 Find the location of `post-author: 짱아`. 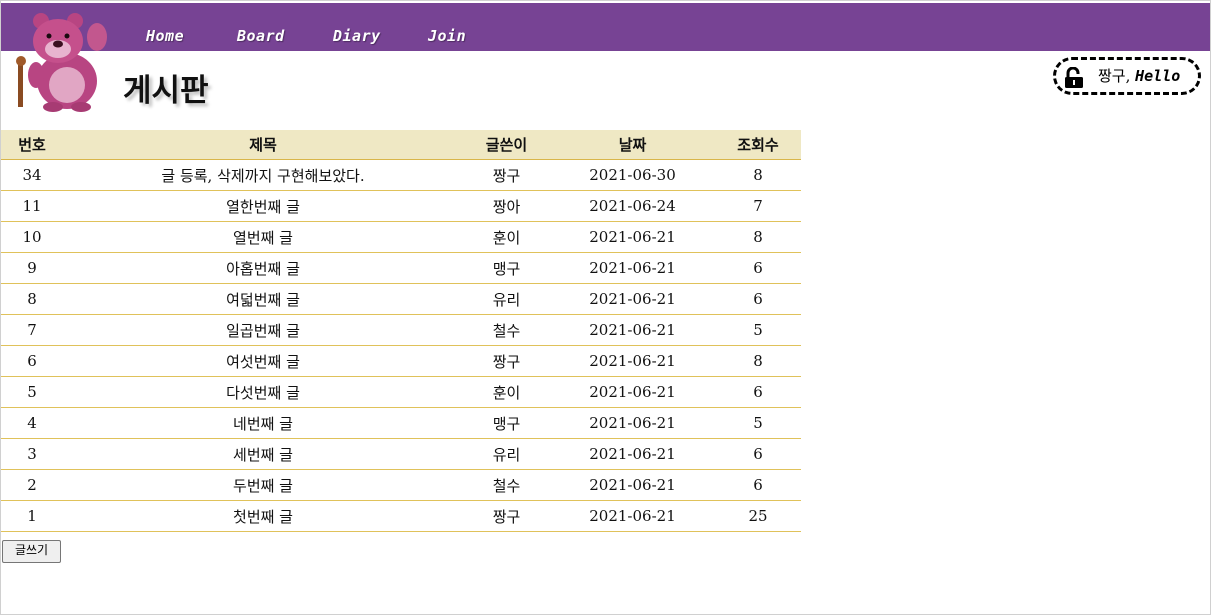

post-author: 짱아 is located at coordinates (506, 206).